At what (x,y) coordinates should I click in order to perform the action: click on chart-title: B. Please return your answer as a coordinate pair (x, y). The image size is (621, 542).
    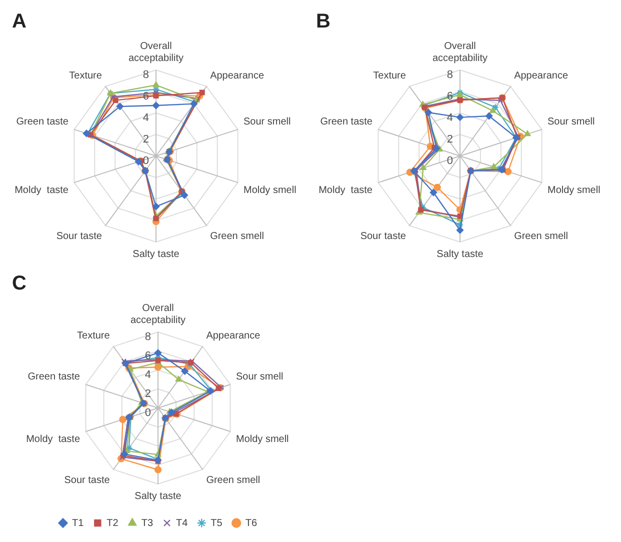
    Looking at the image, I should click on (323, 21).